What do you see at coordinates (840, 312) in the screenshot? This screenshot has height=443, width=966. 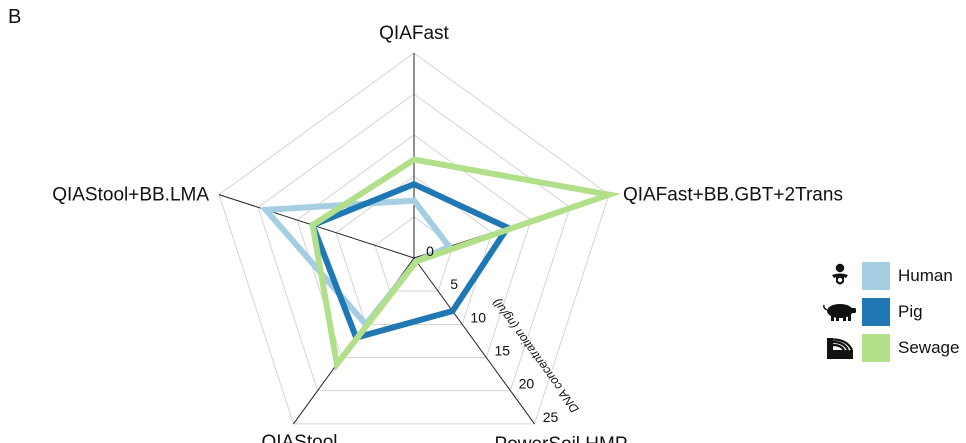 I see `pig-icon` at bounding box center [840, 312].